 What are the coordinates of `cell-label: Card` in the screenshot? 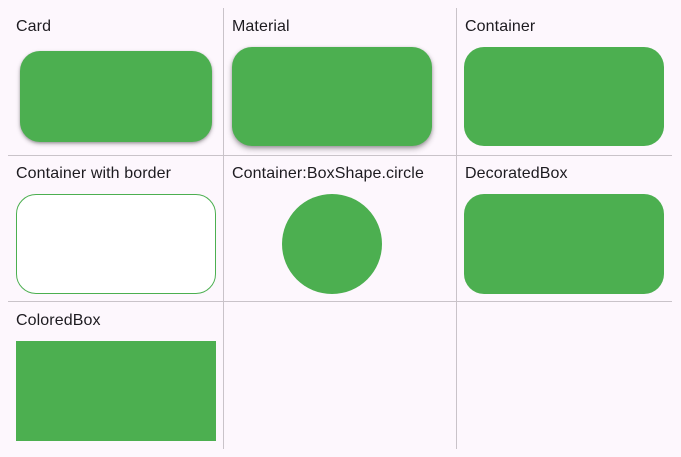 It's located at (34, 26).